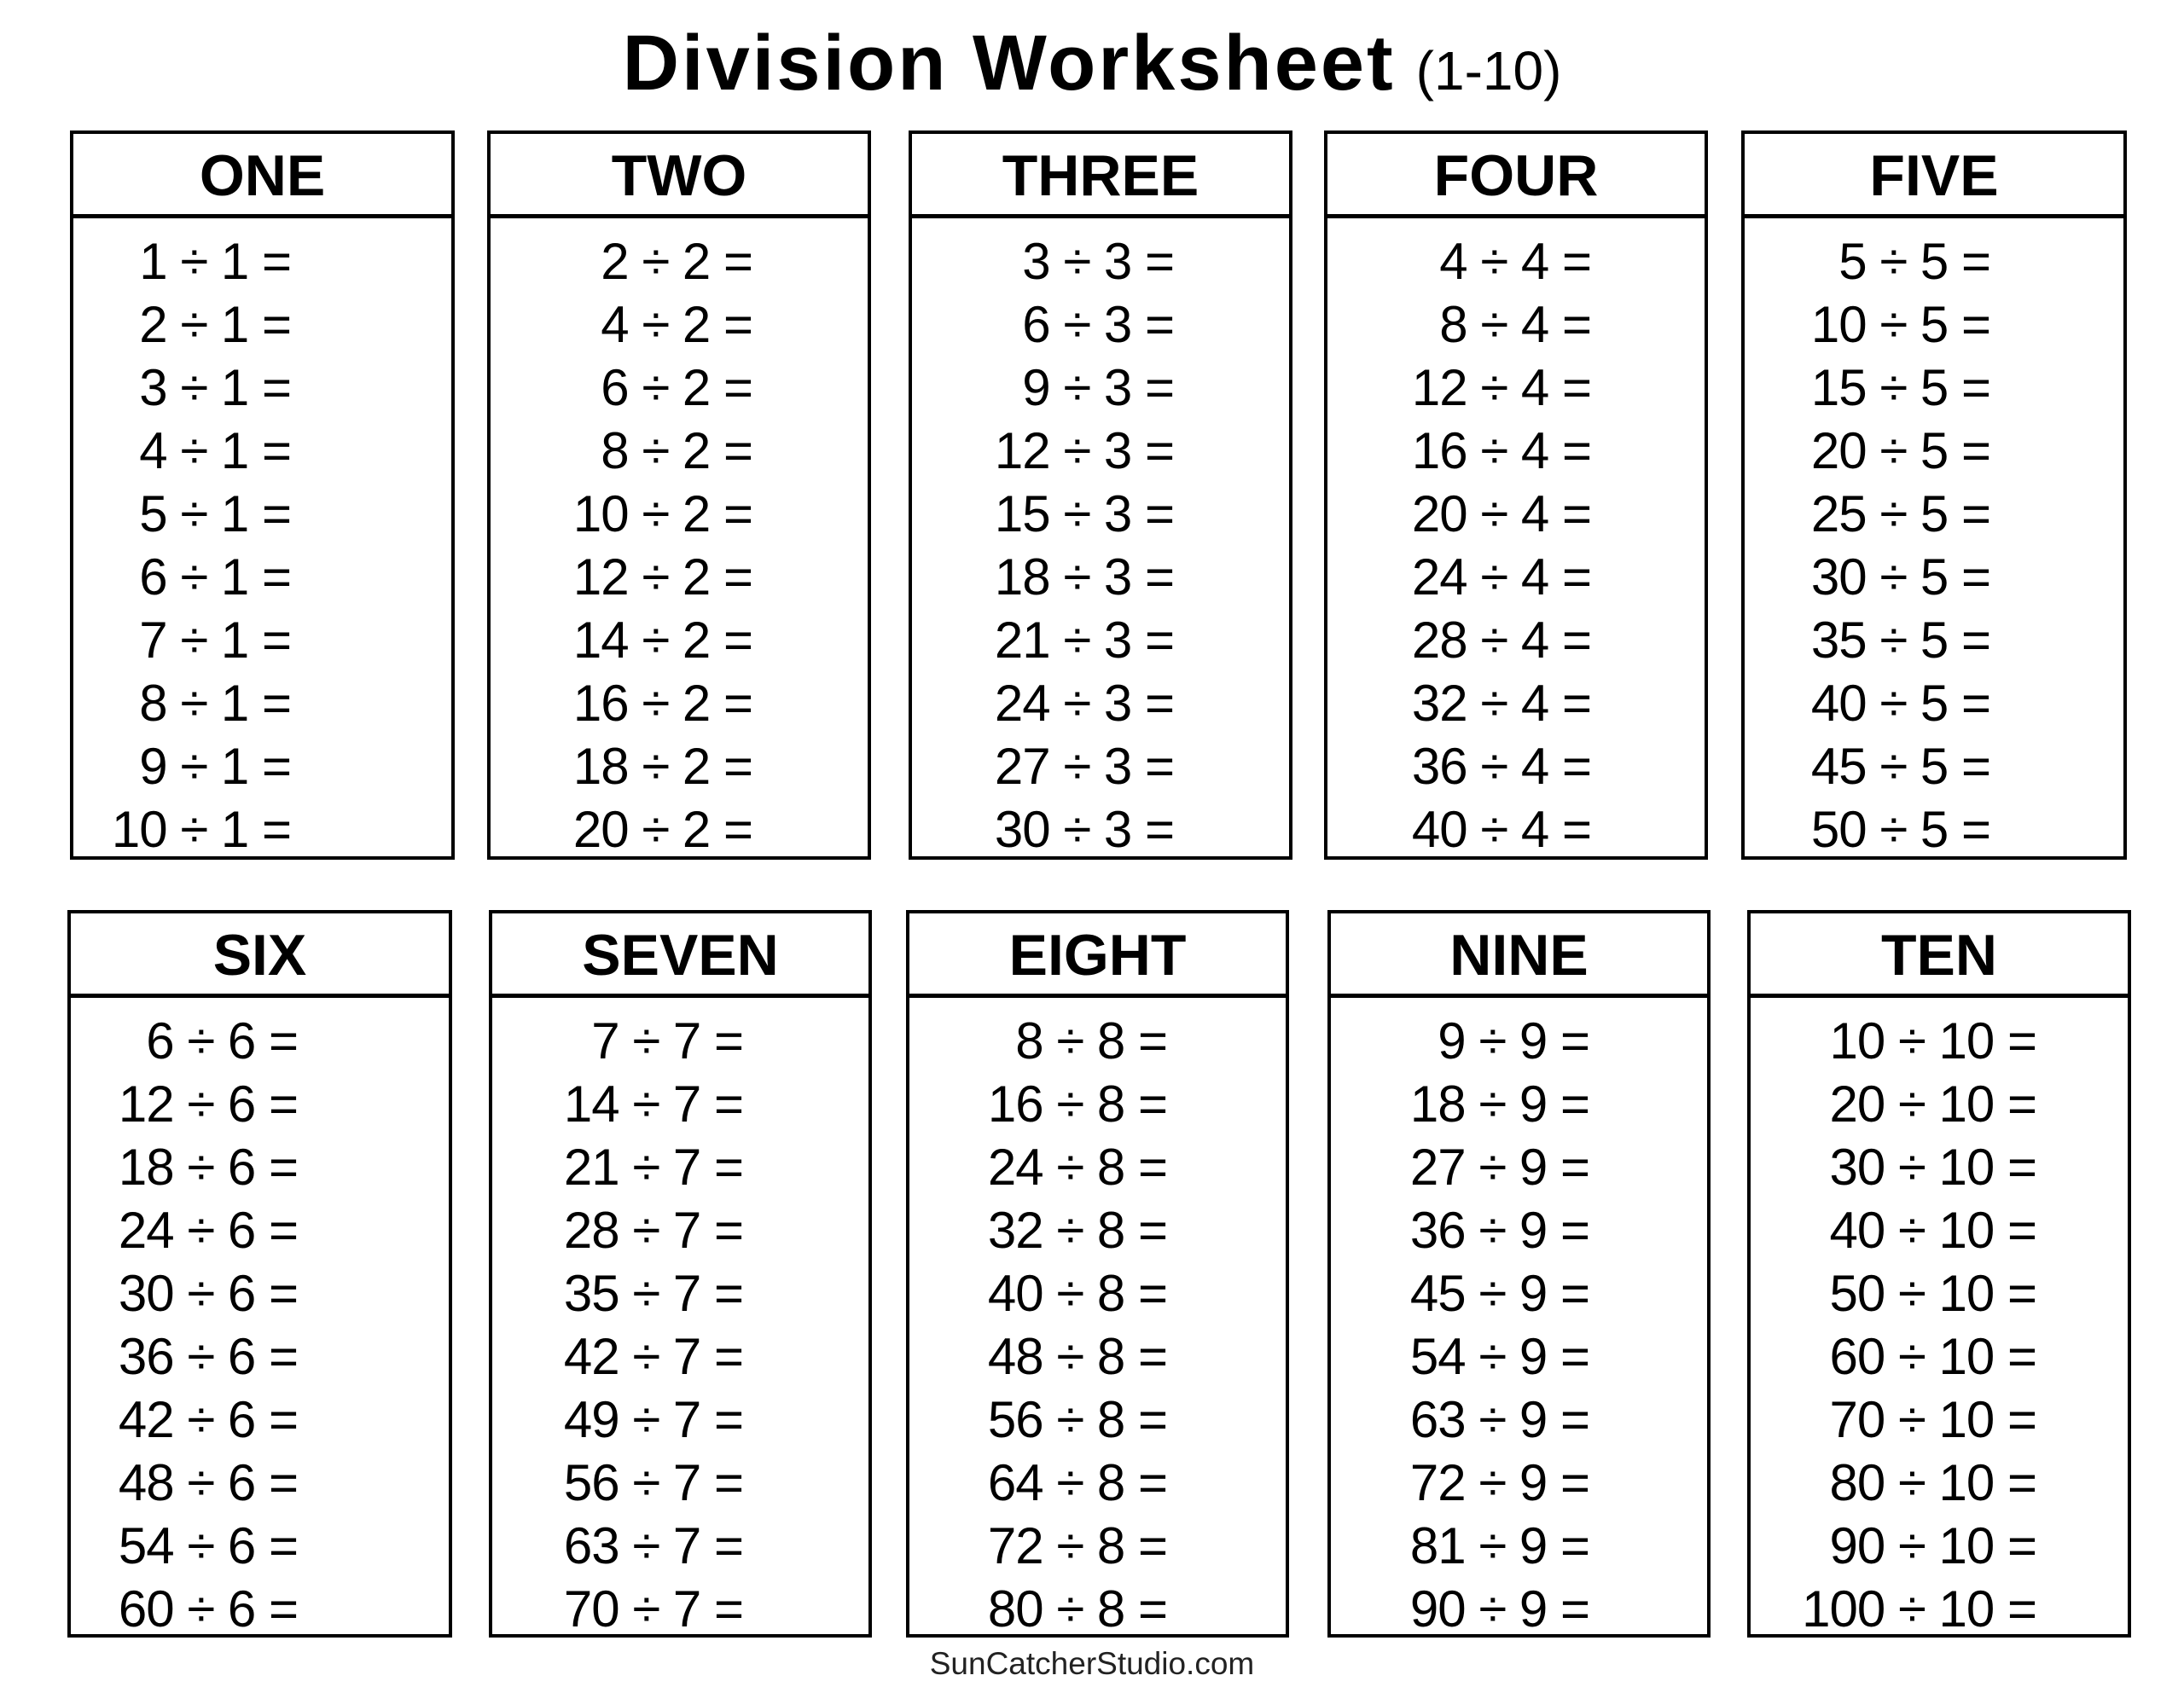 The image size is (2184, 1687). I want to click on division-problem: 10 ÷ 5 =, so click(1900, 325).